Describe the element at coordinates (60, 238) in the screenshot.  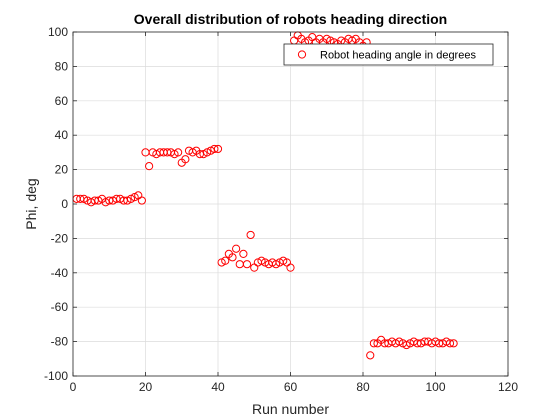
I see `y-tick-label: -20` at that location.